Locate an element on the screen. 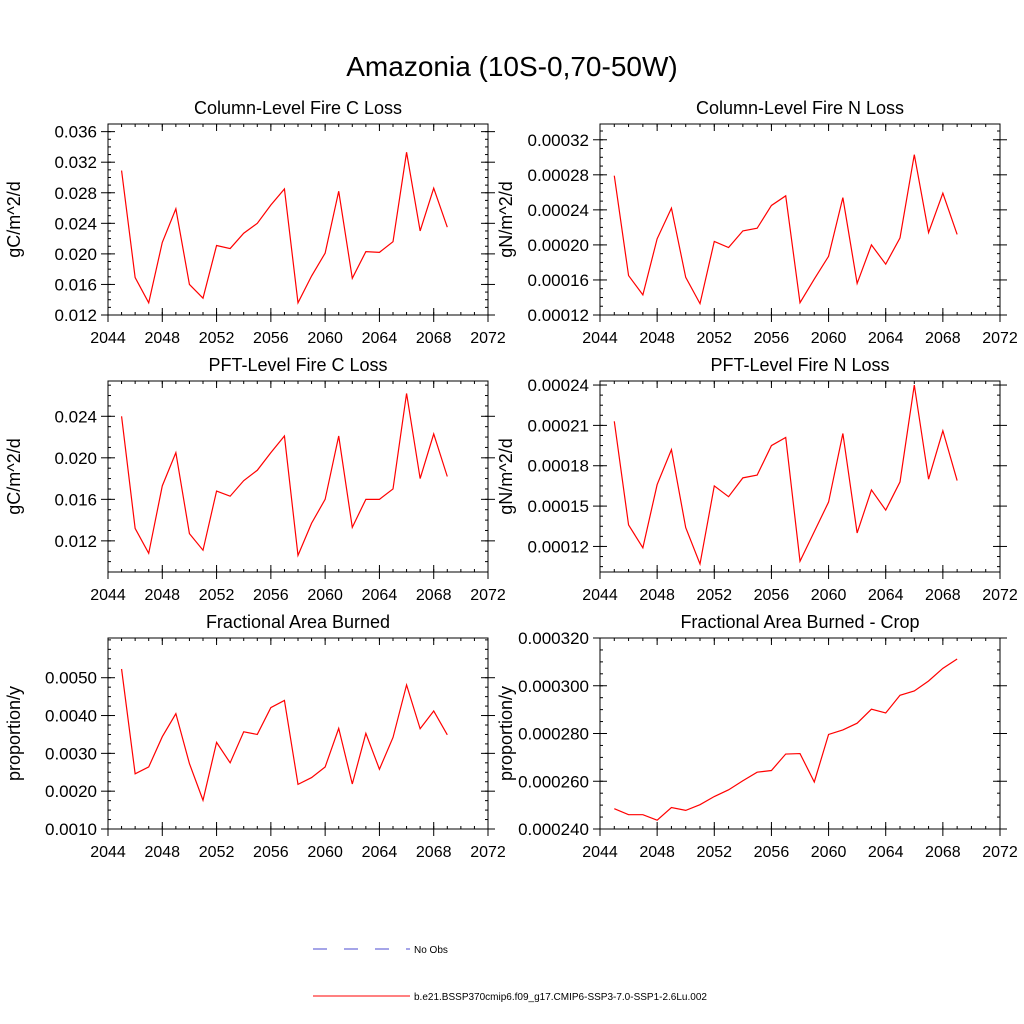 This screenshot has width=1024, height=1024. y-tick-label: 0.000300 is located at coordinates (553, 686).